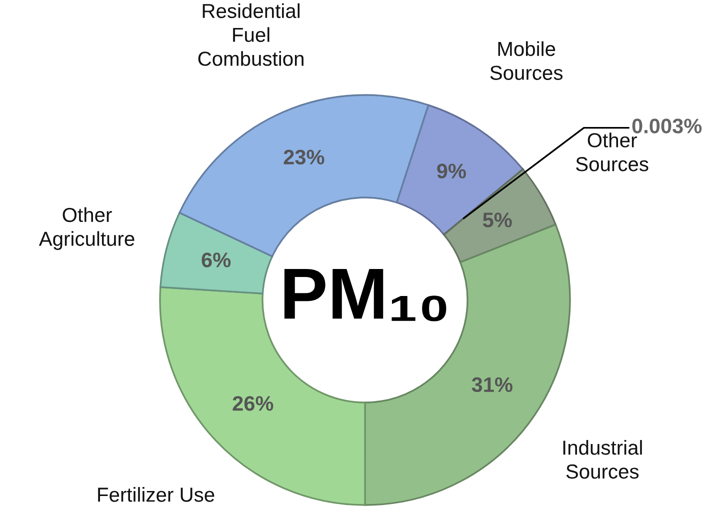 Image resolution: width=714 pixels, height=518 pixels. I want to click on data-label: 6%, so click(216, 260).